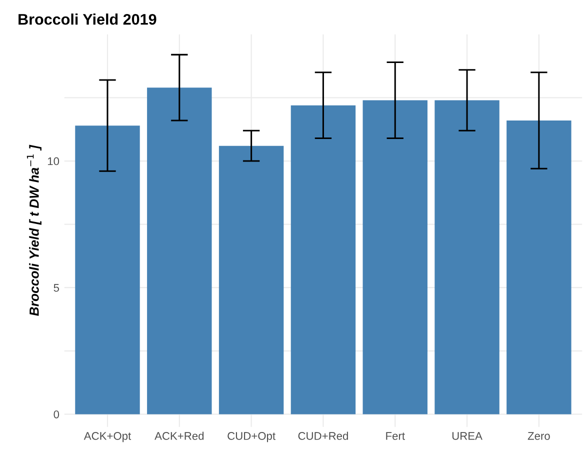  What do you see at coordinates (54, 161) in the screenshot?
I see `y-tick-label: 10` at bounding box center [54, 161].